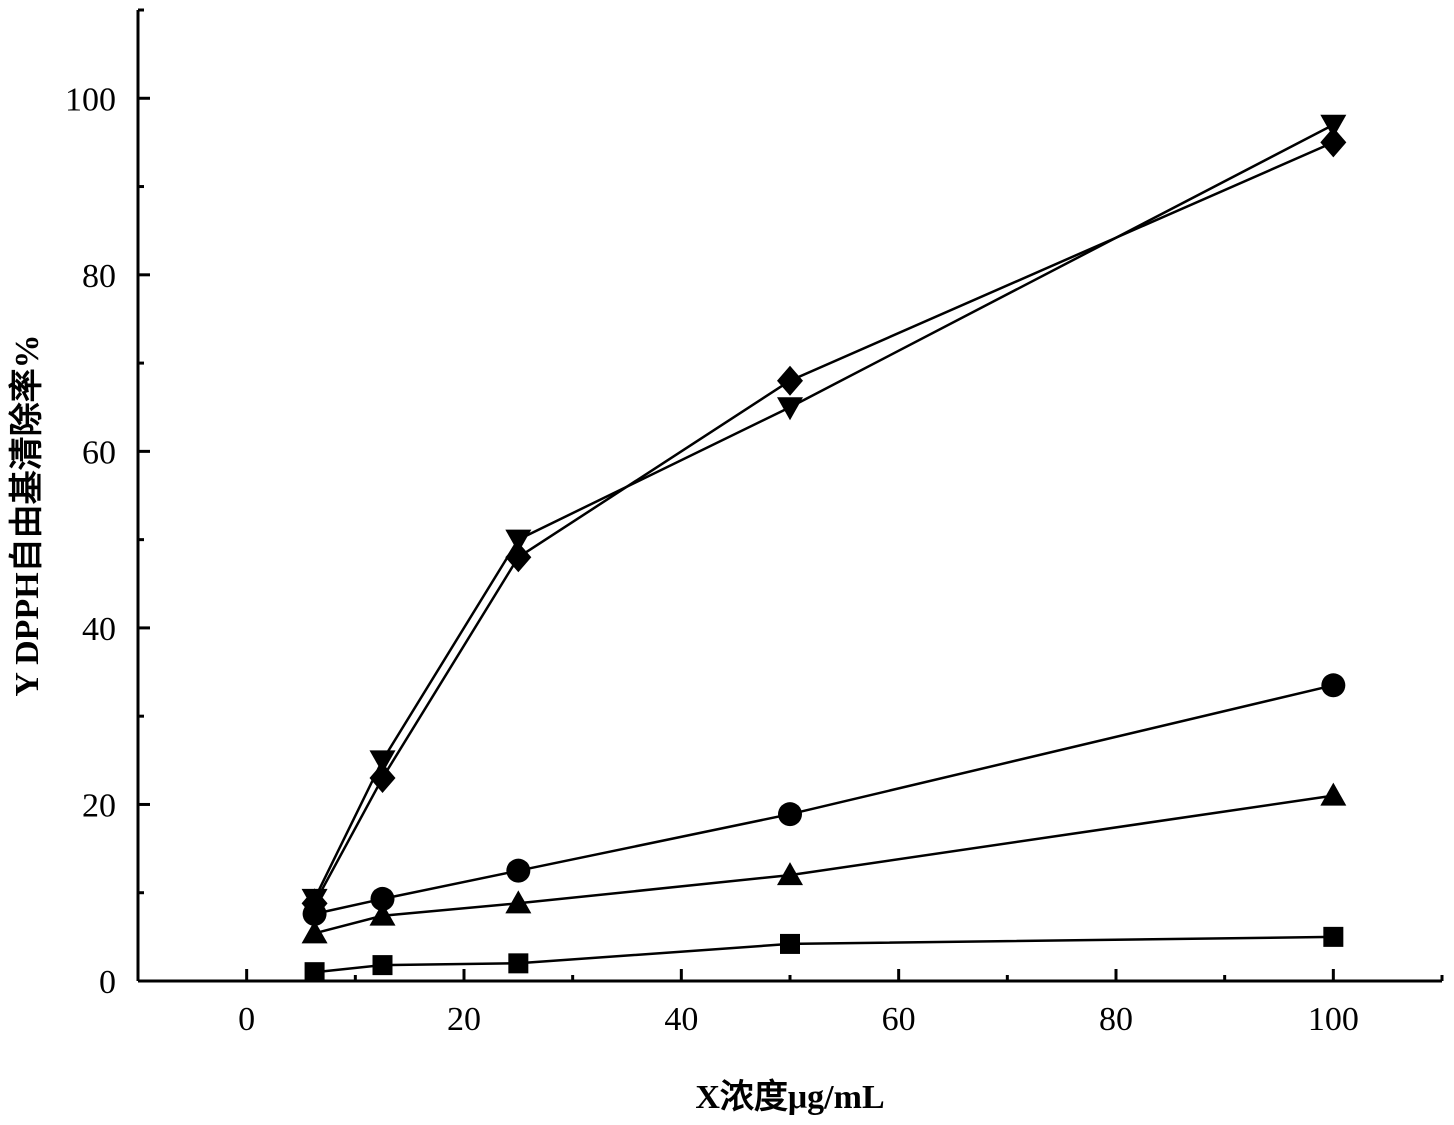 The image size is (1454, 1125). I want to click on y-tick-label: 0, so click(107, 982).